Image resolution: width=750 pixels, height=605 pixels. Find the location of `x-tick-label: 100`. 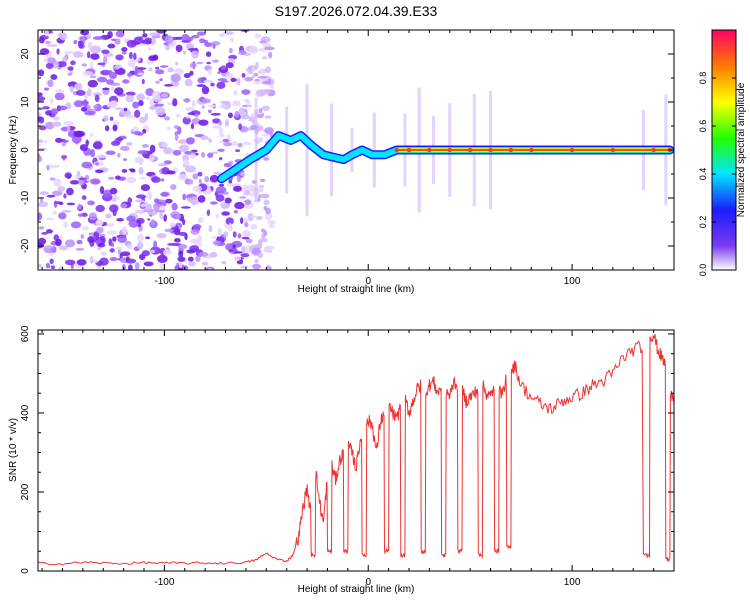

x-tick-label: 100 is located at coordinates (572, 281).